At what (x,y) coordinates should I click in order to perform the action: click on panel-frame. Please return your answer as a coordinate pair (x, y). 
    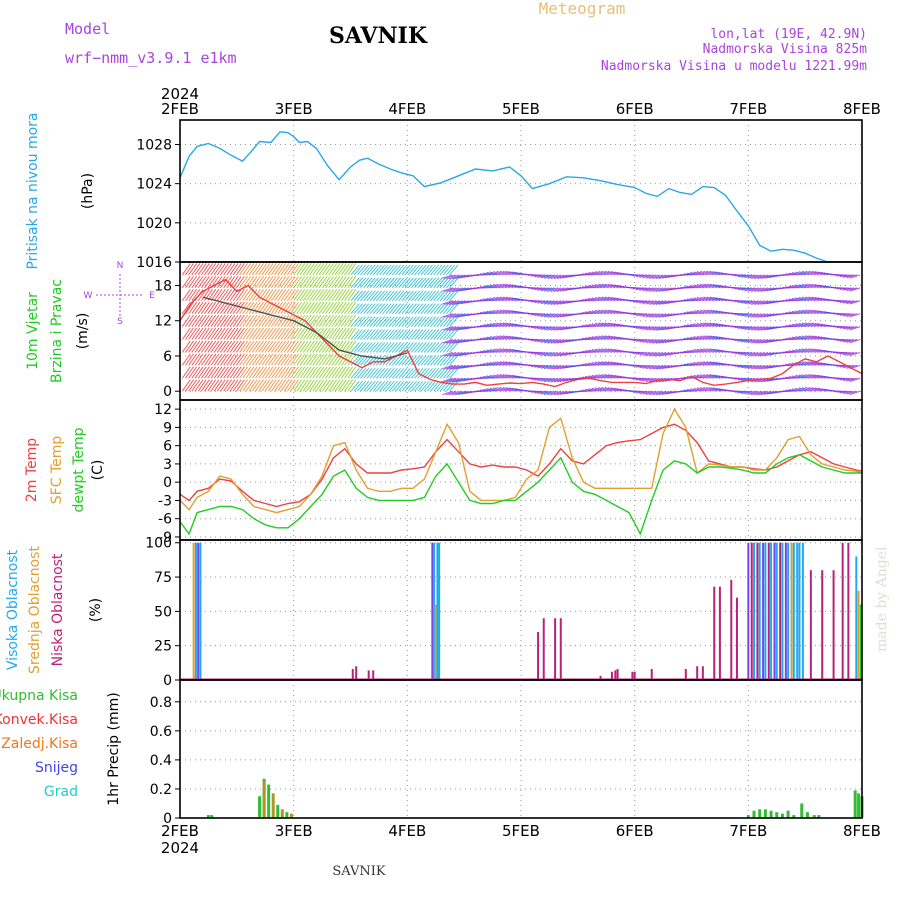
    Looking at the image, I should click on (521, 749).